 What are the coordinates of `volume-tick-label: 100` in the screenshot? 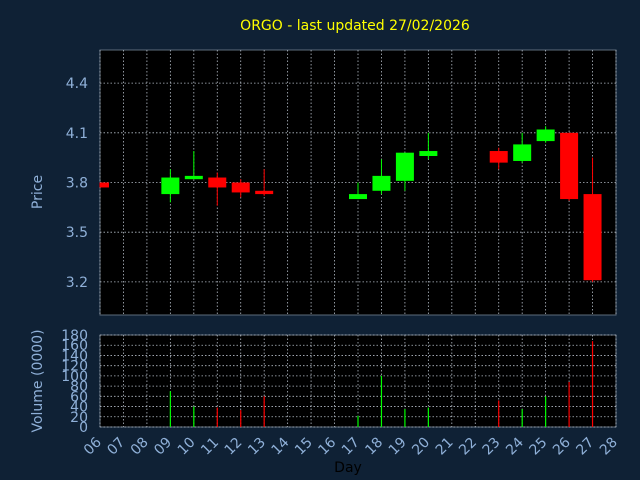 It's located at (74, 377).